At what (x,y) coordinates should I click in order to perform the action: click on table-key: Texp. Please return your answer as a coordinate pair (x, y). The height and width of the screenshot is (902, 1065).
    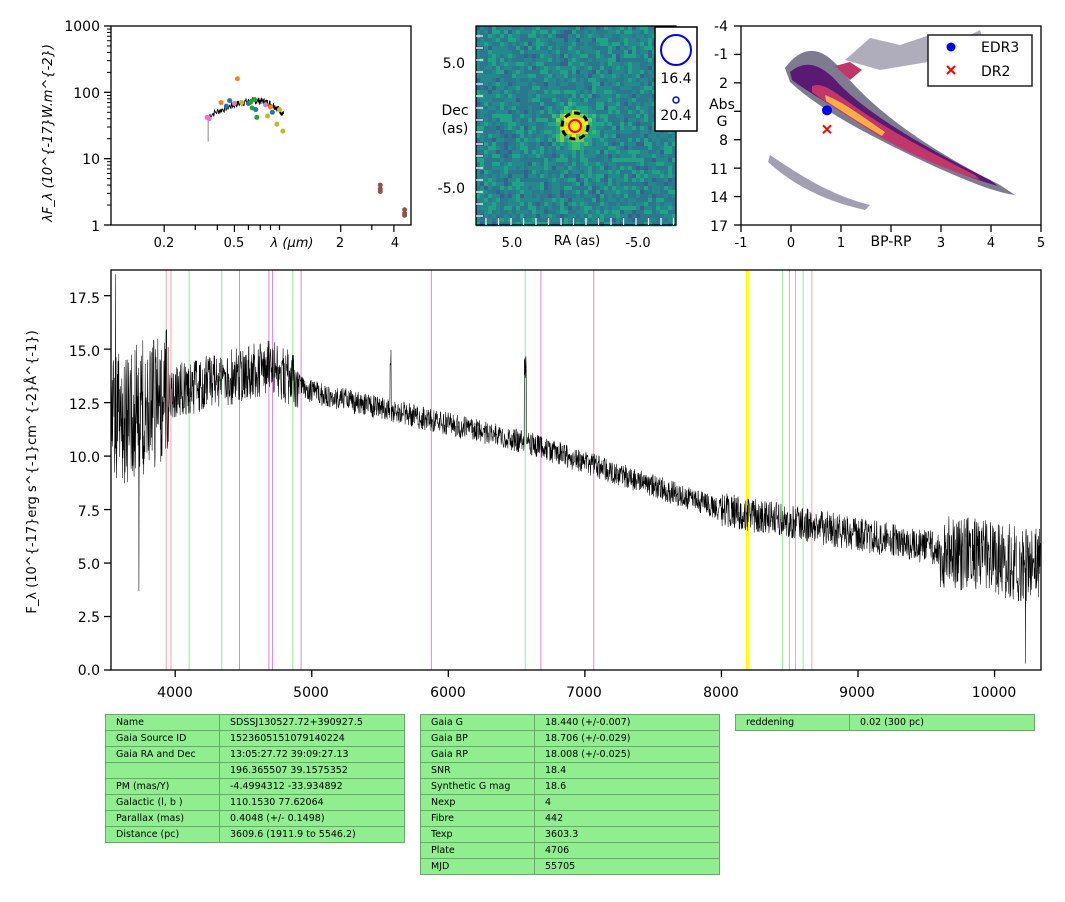
    Looking at the image, I should click on (477, 834).